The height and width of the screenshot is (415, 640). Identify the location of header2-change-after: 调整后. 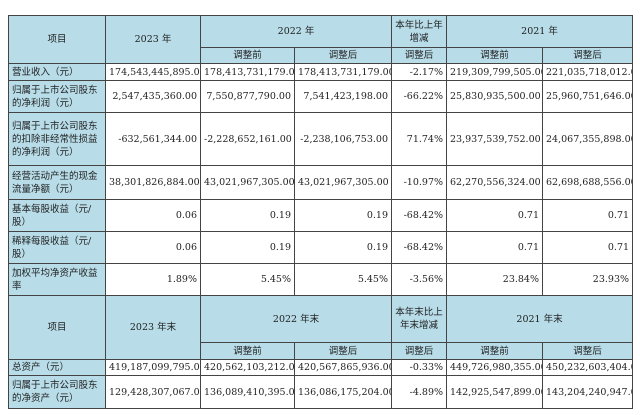
(419, 351).